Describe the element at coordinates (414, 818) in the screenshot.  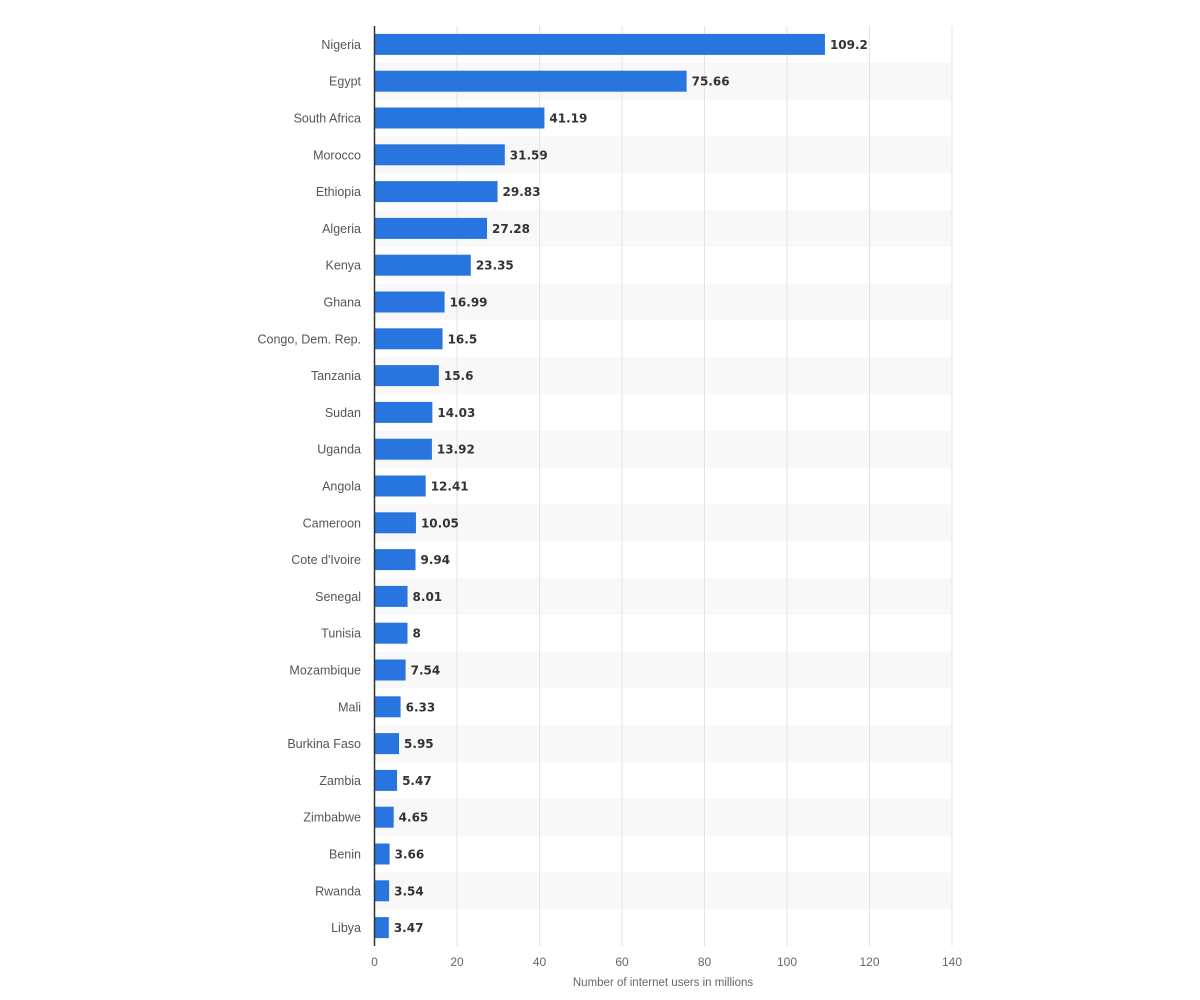
I see `value-label: 4.65` at that location.